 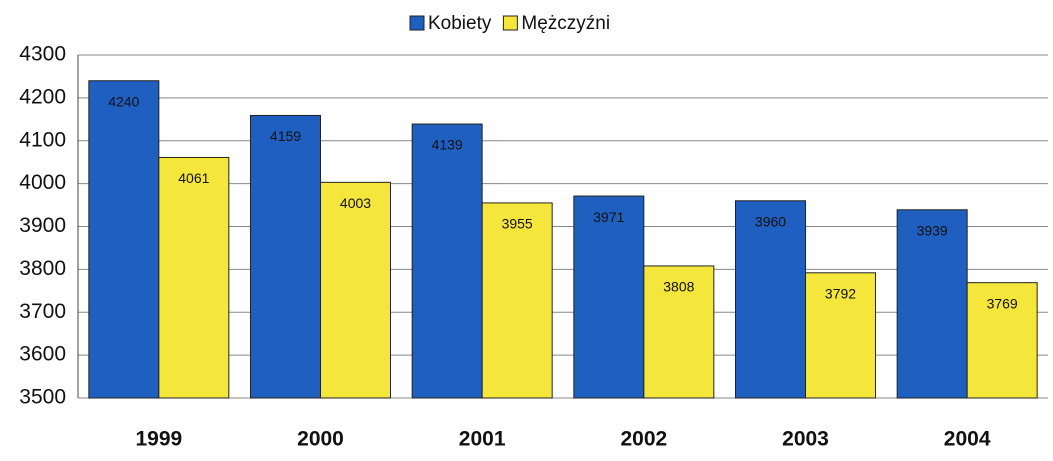 What do you see at coordinates (840, 294) in the screenshot?
I see `data-label: 3792` at bounding box center [840, 294].